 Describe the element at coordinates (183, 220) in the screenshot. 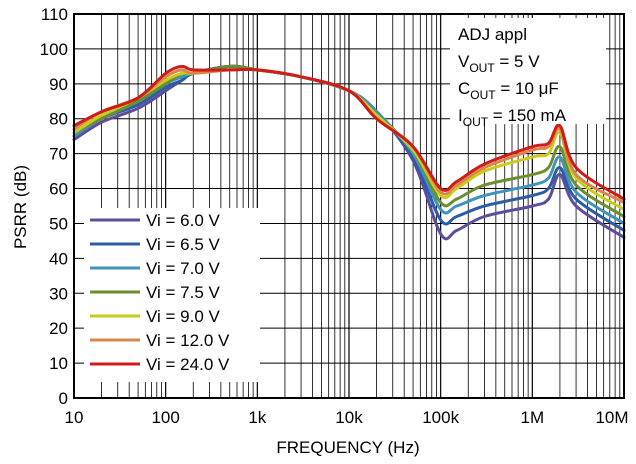

I see `legend-label: Vi = 6.0 V` at that location.